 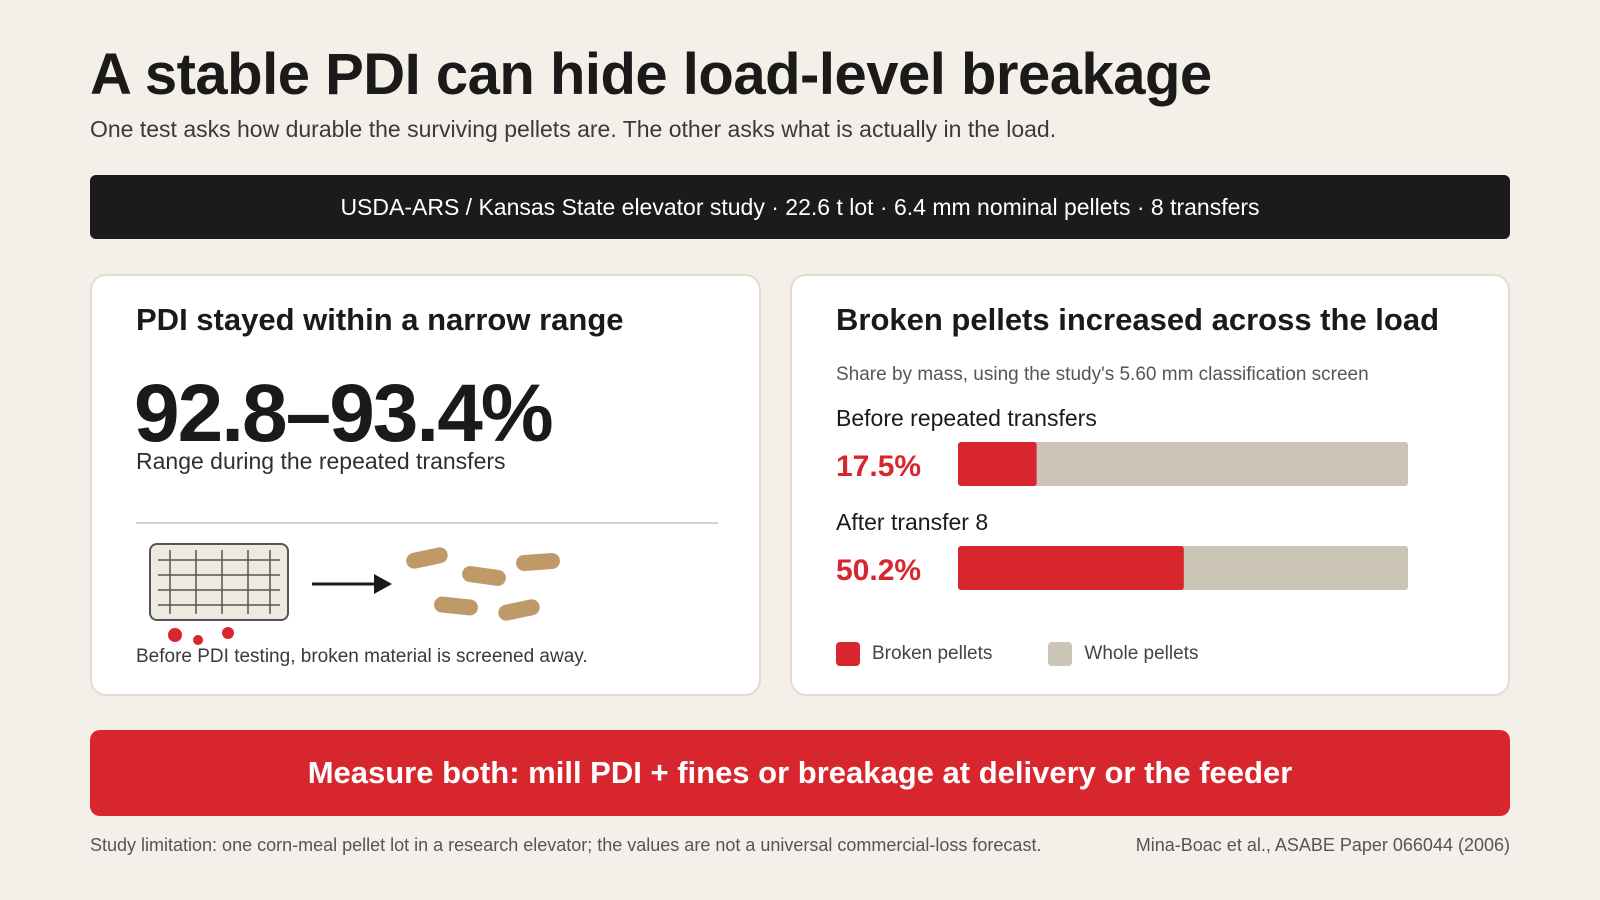 I want to click on data-label: 50.2%, so click(x=878, y=570).